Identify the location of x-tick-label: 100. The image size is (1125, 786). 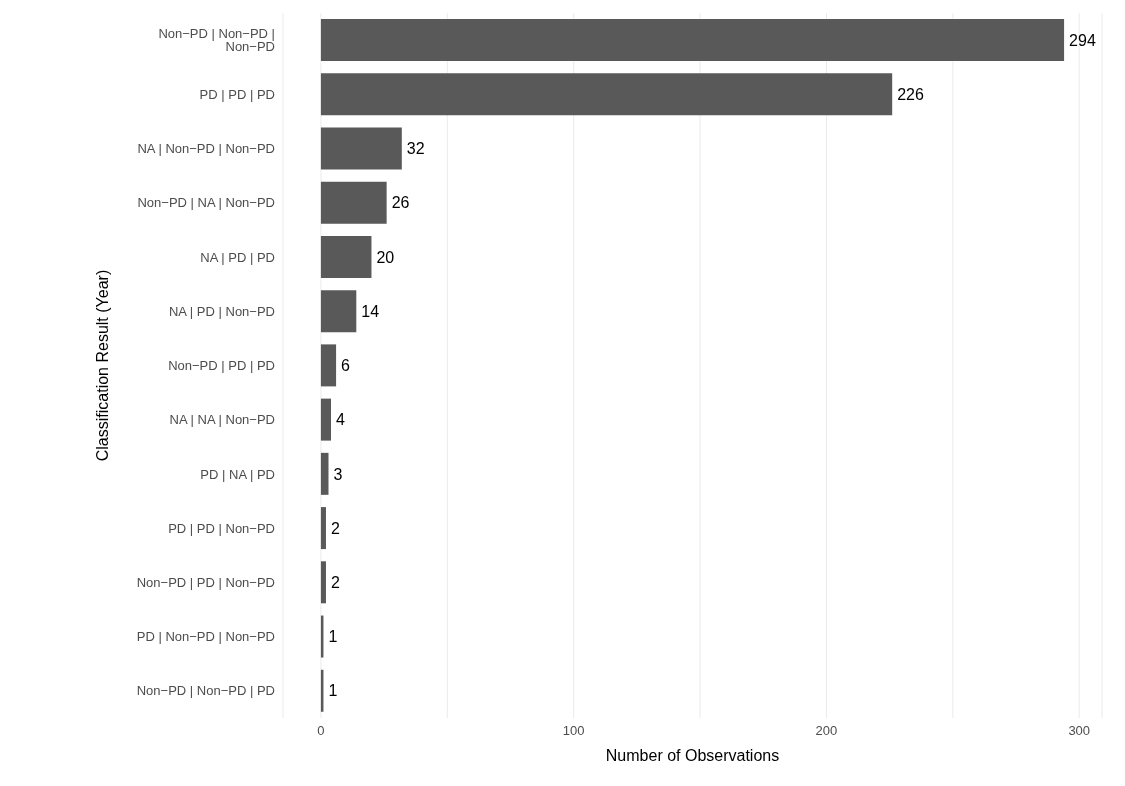
(573, 731).